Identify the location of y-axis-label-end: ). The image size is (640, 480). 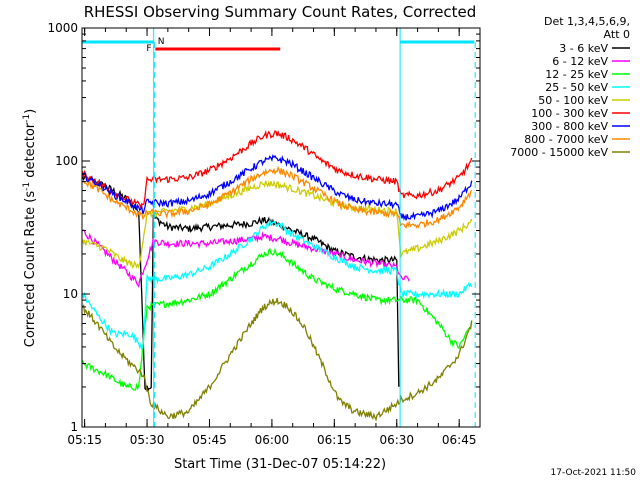
(30, 111).